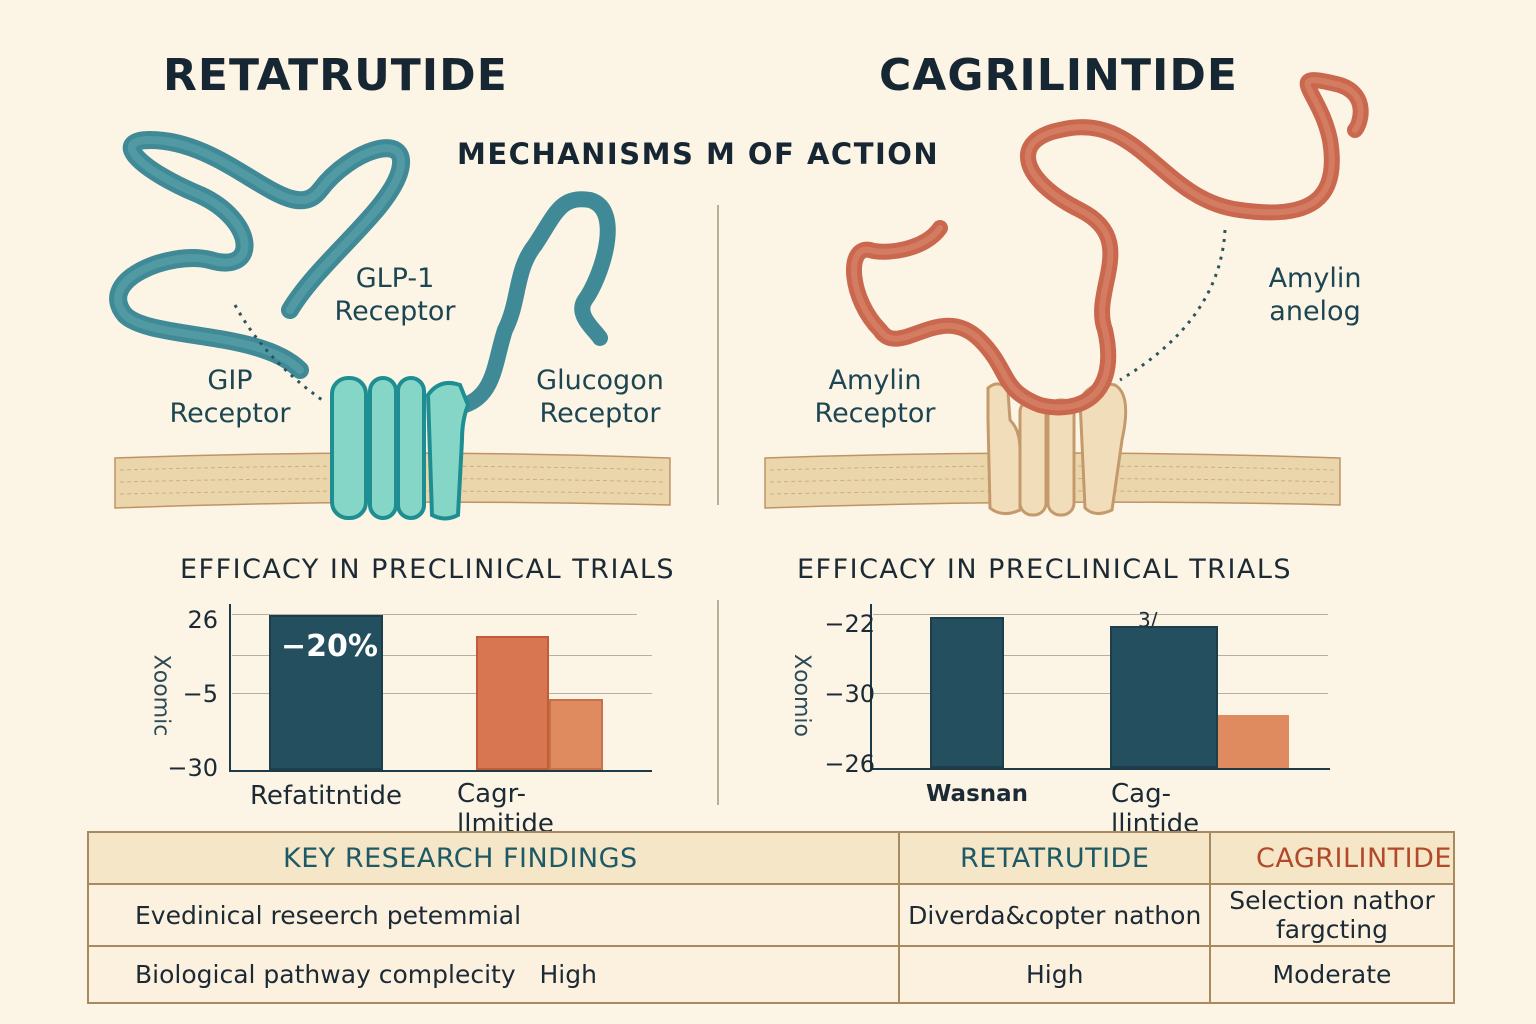 The height and width of the screenshot is (1024, 1536). I want to click on right-tick-bottom: −26, so click(849, 764).